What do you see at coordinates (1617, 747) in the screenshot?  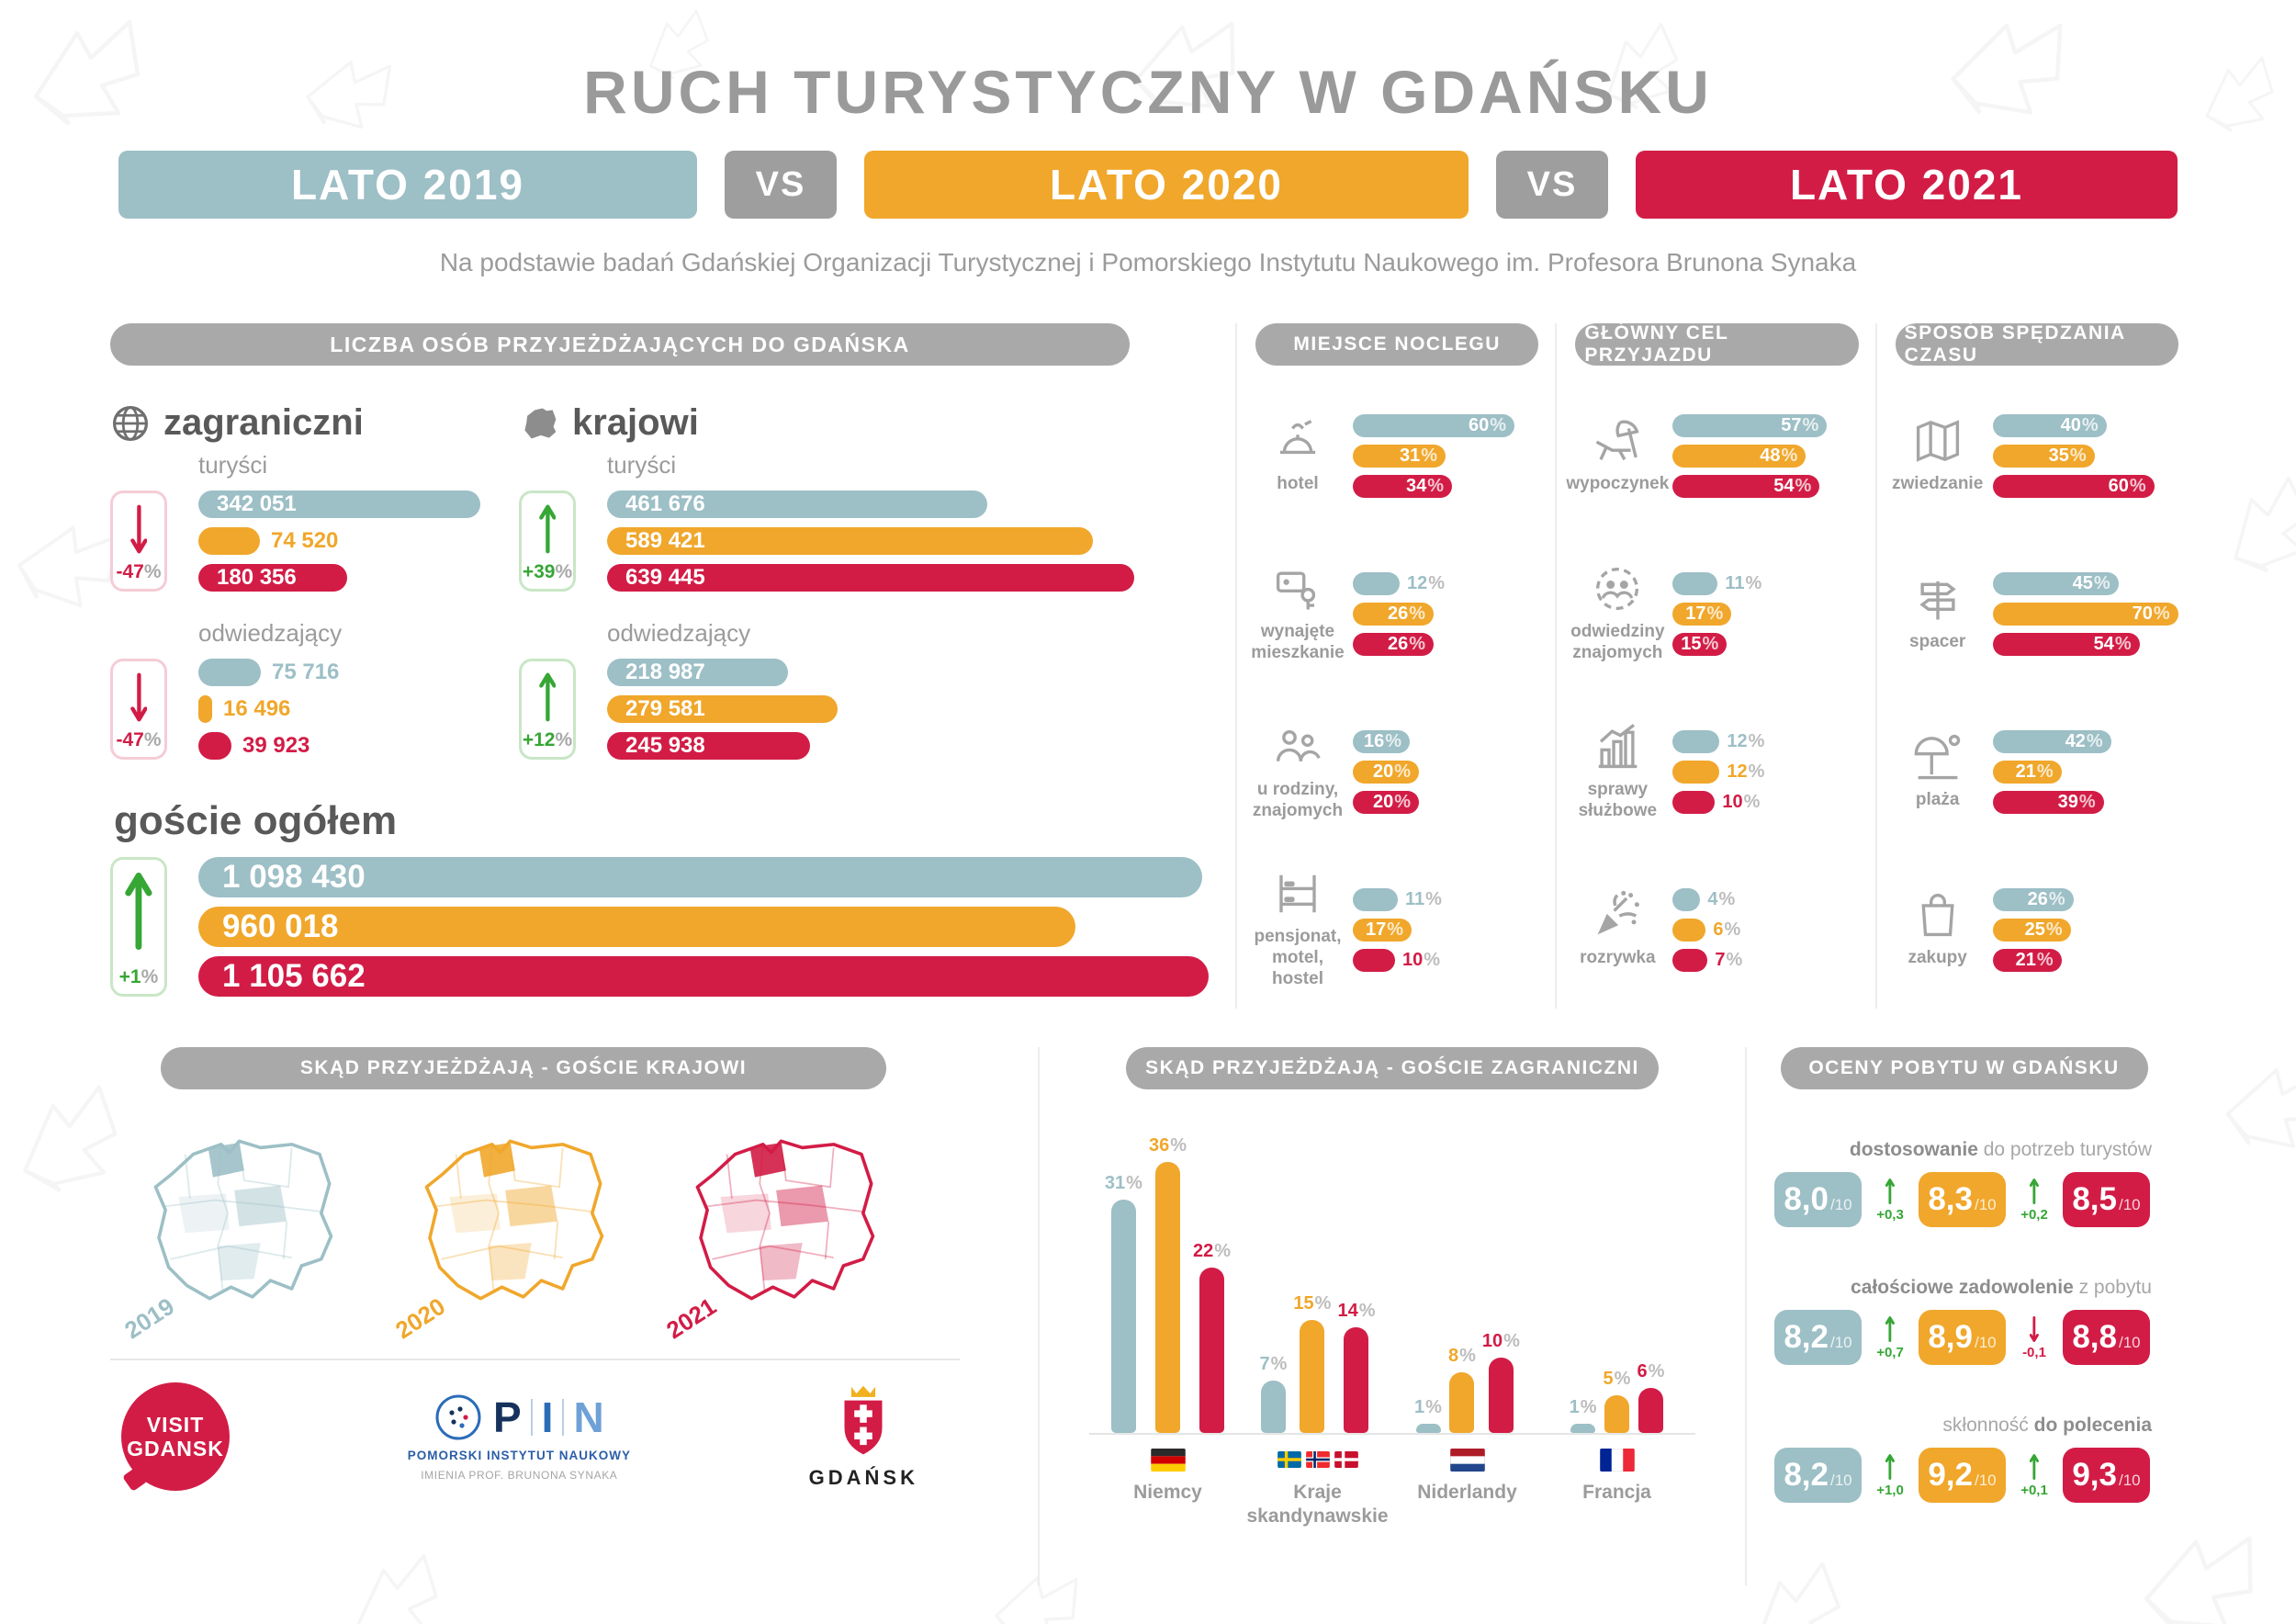 I see `business-chart-icon` at bounding box center [1617, 747].